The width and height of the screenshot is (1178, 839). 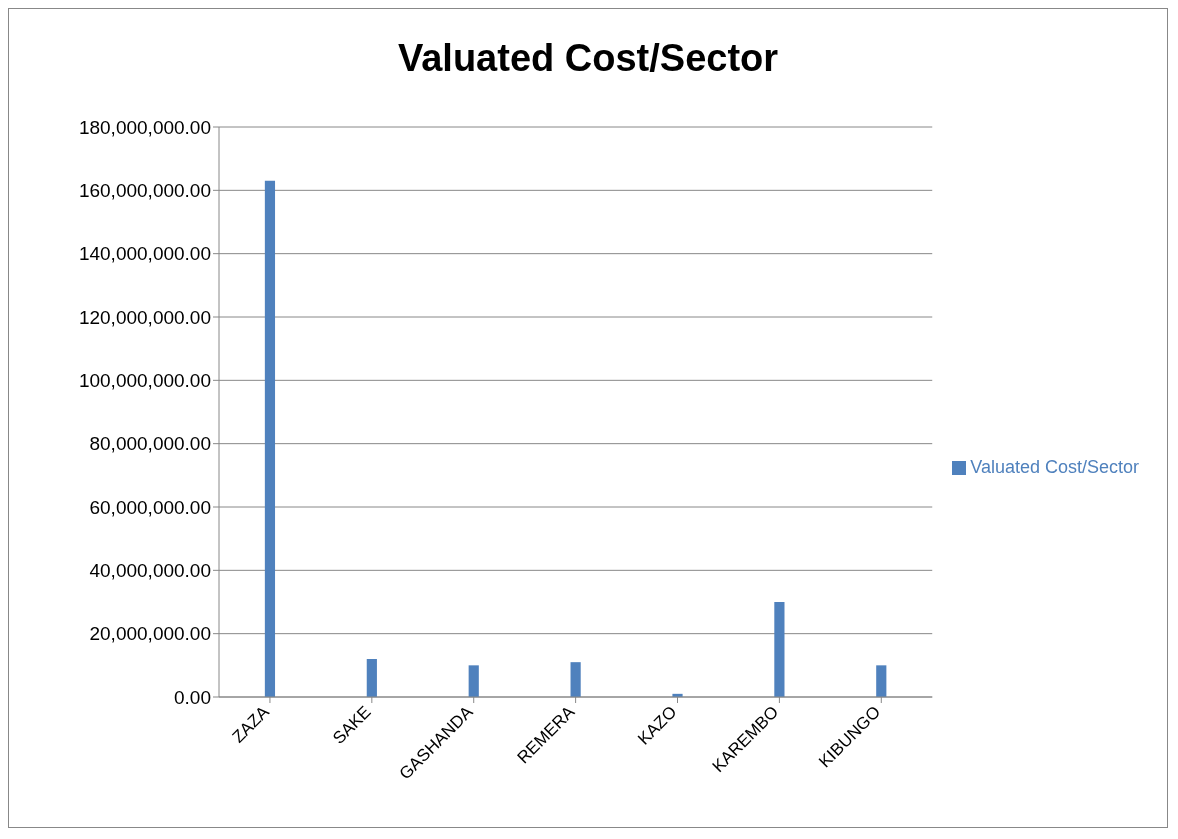 What do you see at coordinates (150, 634) in the screenshot?
I see `y-tick-label: 20,000,000.00` at bounding box center [150, 634].